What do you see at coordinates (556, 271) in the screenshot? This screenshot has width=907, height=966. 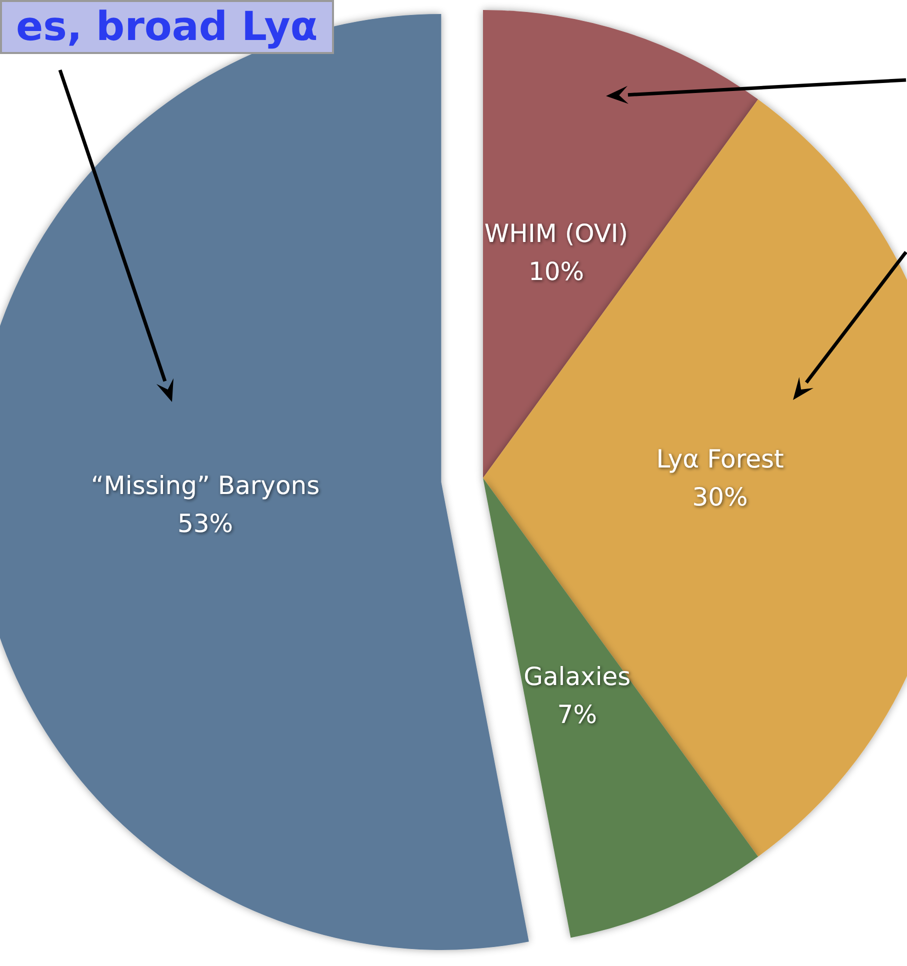 I see `data-label: 10%` at bounding box center [556, 271].